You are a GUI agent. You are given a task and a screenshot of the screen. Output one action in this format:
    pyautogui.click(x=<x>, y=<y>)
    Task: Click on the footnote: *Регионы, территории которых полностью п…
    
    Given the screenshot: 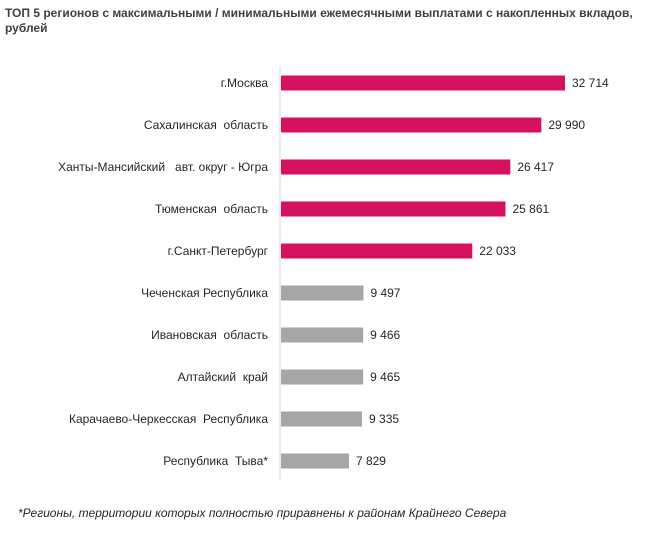 What is the action you would take?
    pyautogui.click(x=262, y=513)
    